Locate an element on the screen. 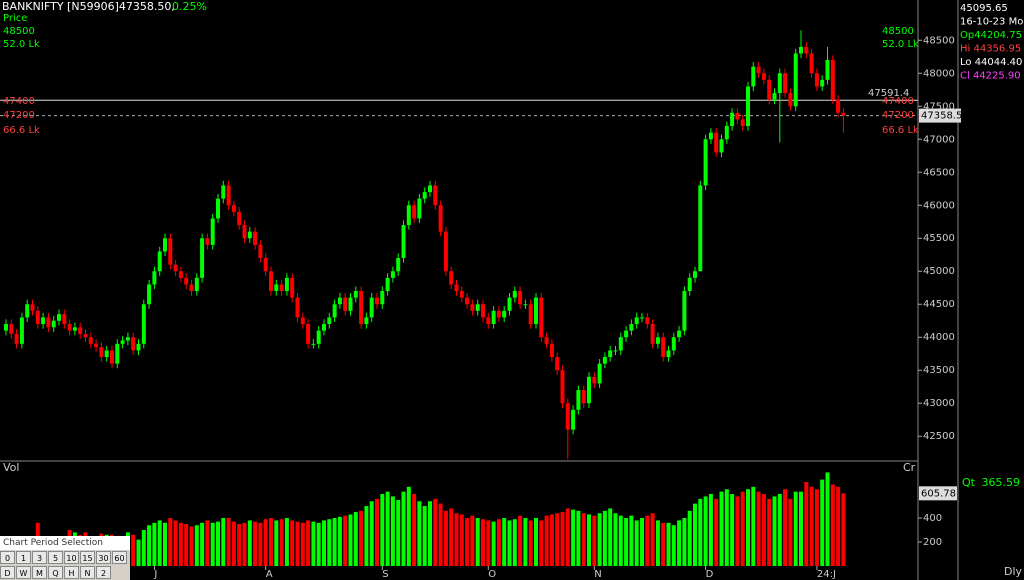 This screenshot has width=1024, height=580. period-button: N is located at coordinates (87, 572).